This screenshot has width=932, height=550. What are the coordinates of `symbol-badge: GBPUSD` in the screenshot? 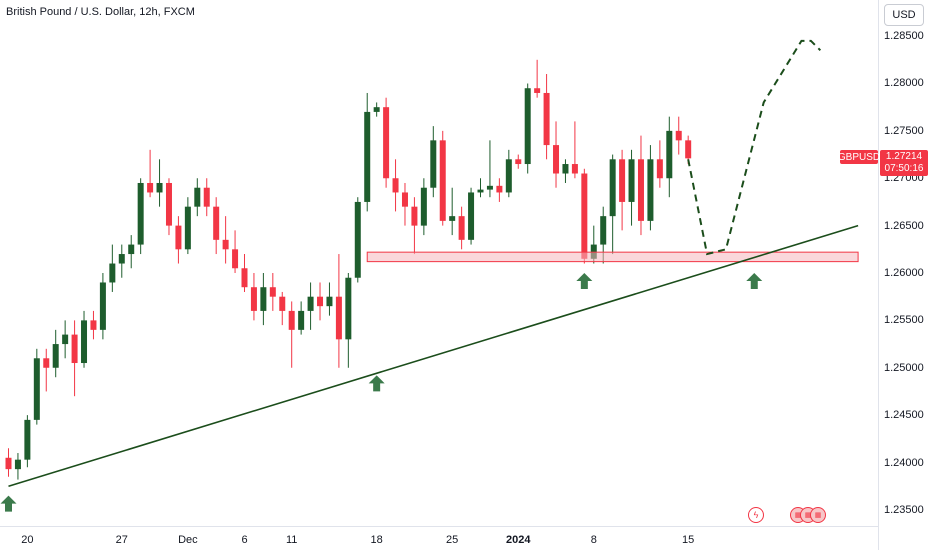 It's located at (859, 157).